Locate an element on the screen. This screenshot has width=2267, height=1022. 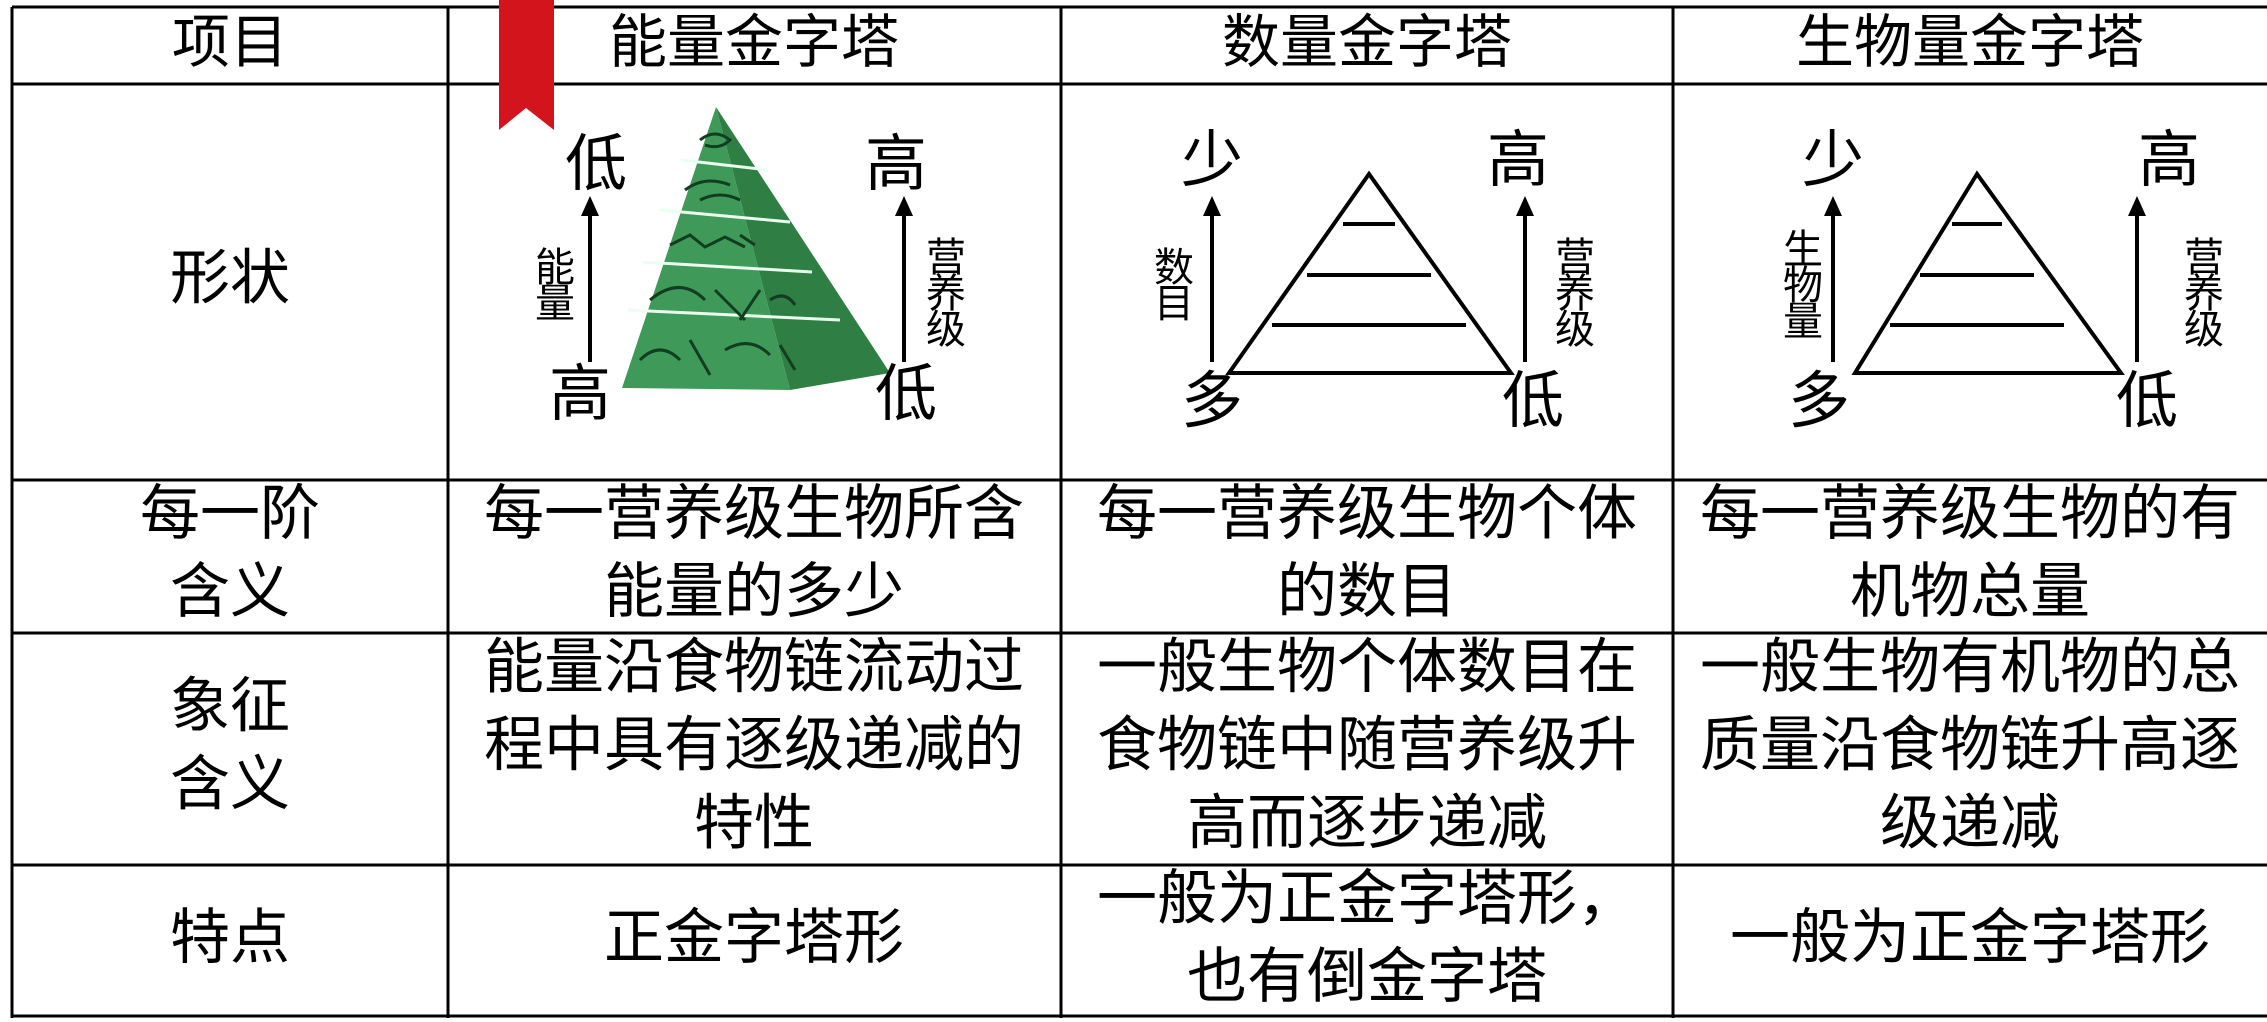
table-cell: 一般生物个体数目在 is located at coordinates (1367, 668).